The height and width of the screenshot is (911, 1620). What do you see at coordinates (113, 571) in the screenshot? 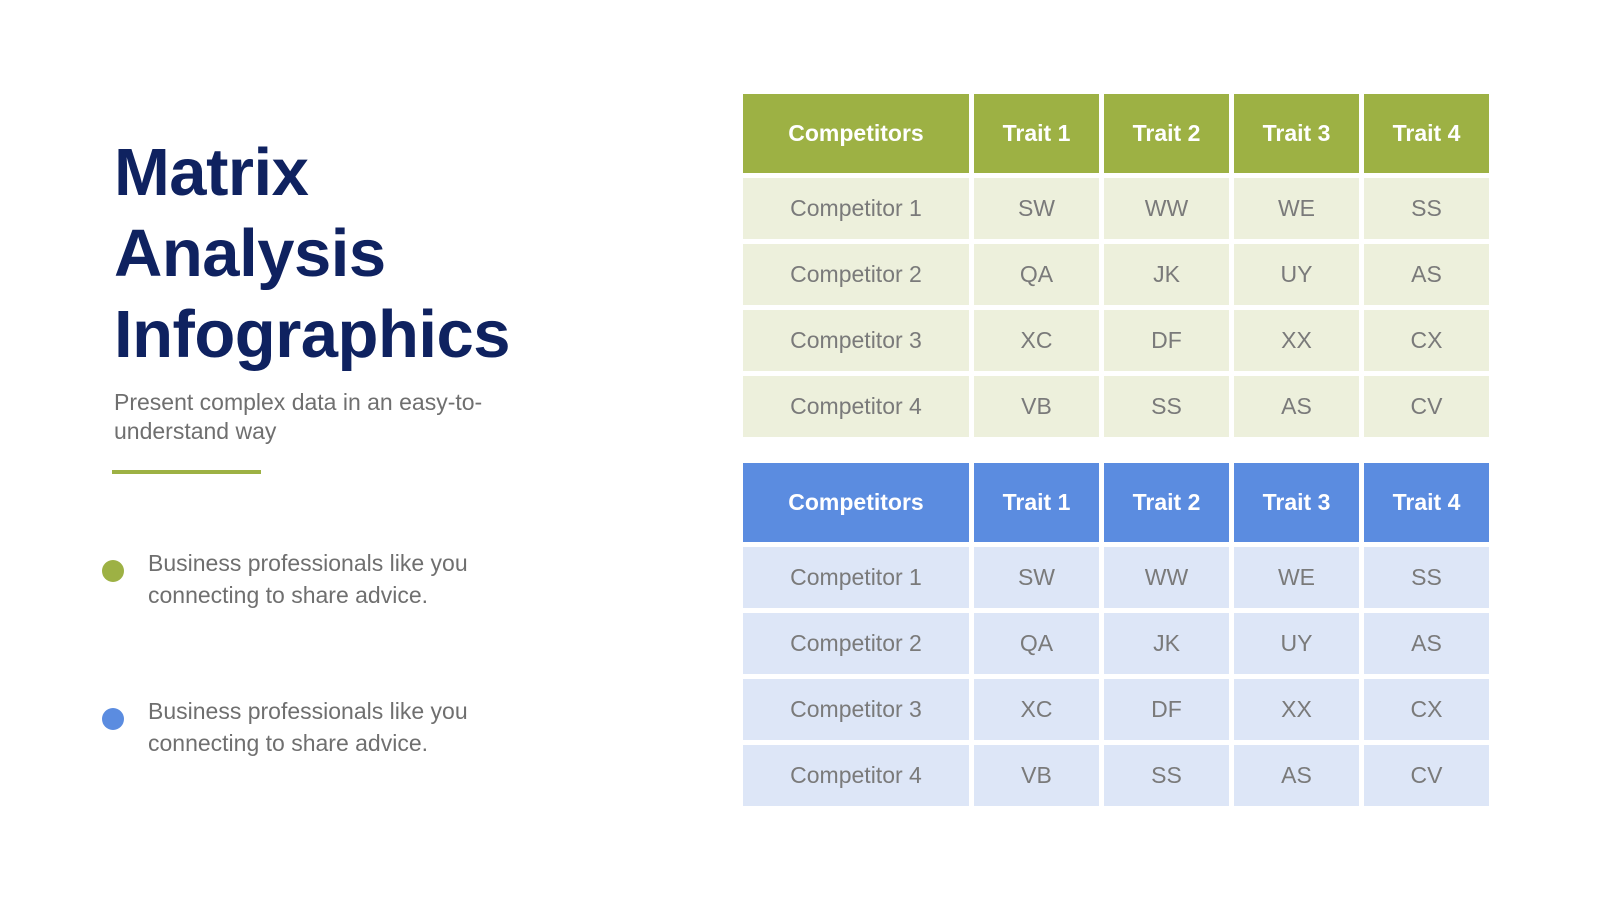
I see `green-dot-icon` at bounding box center [113, 571].